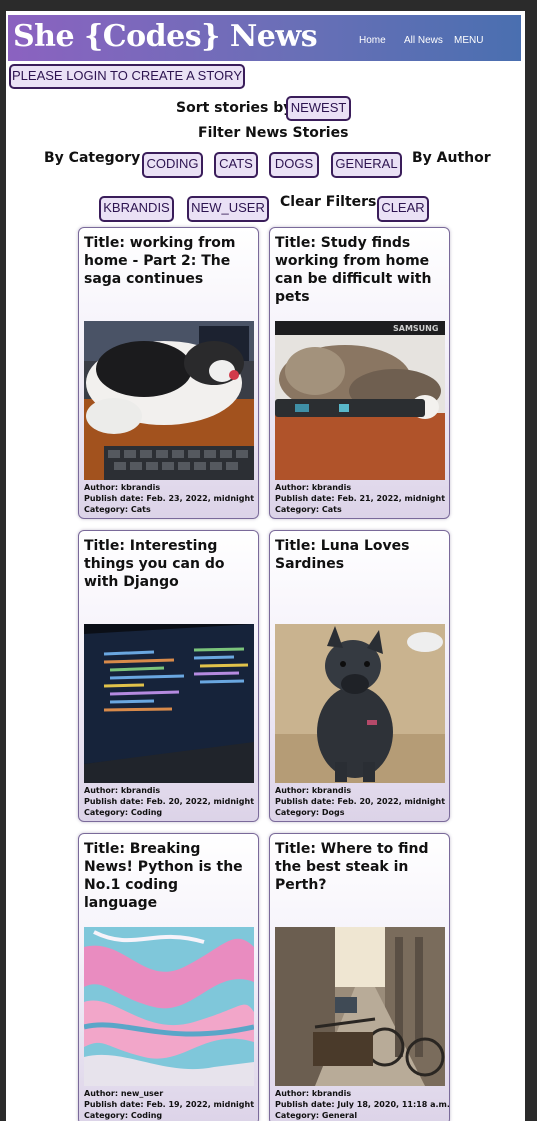 The width and height of the screenshot is (537, 1121). Describe the element at coordinates (316, 1115) in the screenshot. I see `story-category: Category: General` at that location.